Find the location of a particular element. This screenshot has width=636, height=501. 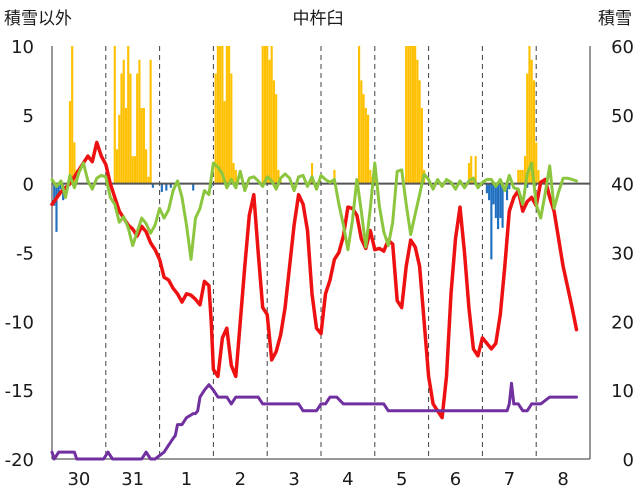

x-tick-label: 30 is located at coordinates (78, 479).